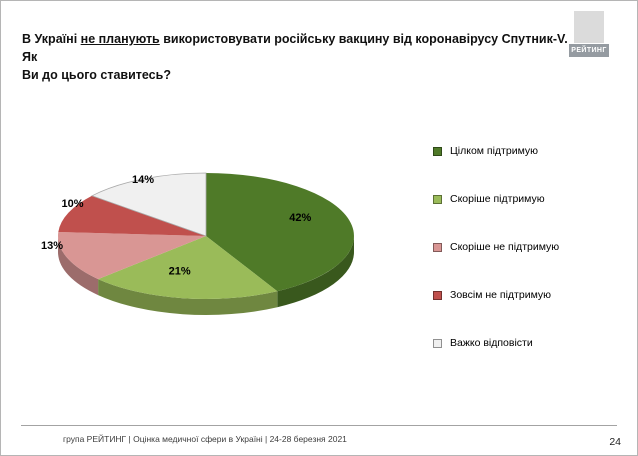 This screenshot has height=456, width=638. What do you see at coordinates (52, 246) in the screenshot?
I see `pie-label: 13%` at bounding box center [52, 246].